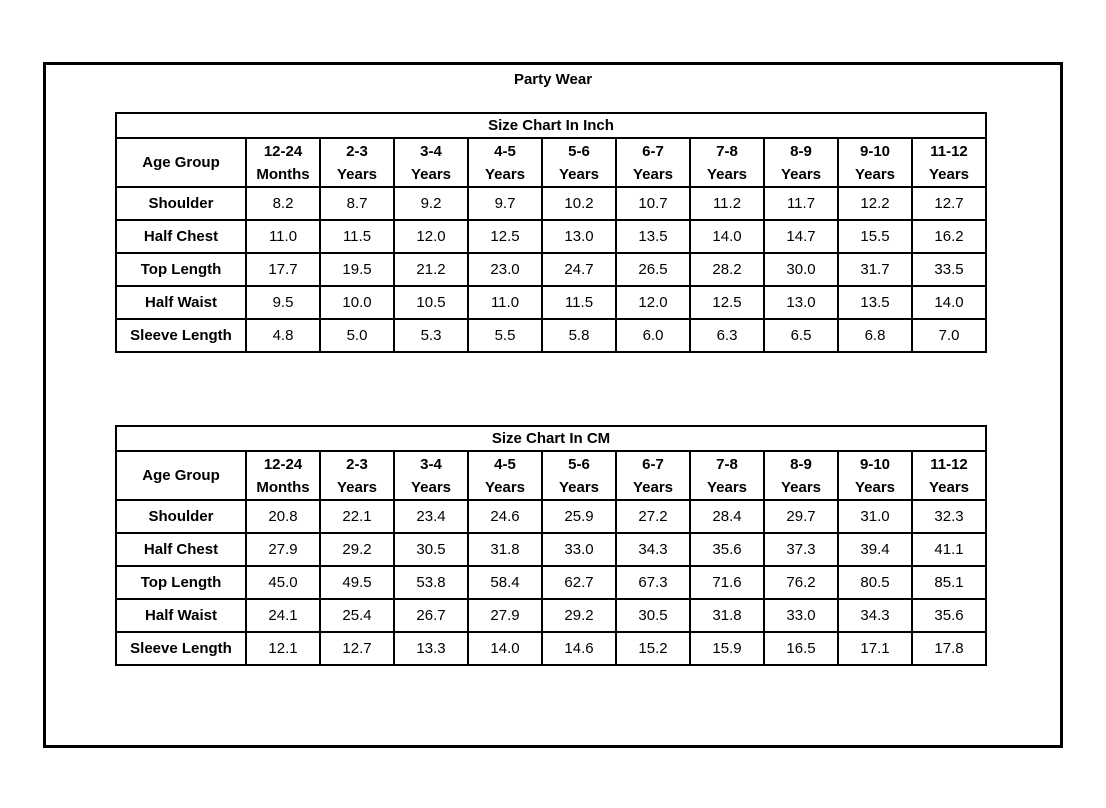 Image resolution: width=1106 pixels, height=808 pixels. Describe the element at coordinates (949, 236) in the screenshot. I see `table-cell: 16.2` at that location.